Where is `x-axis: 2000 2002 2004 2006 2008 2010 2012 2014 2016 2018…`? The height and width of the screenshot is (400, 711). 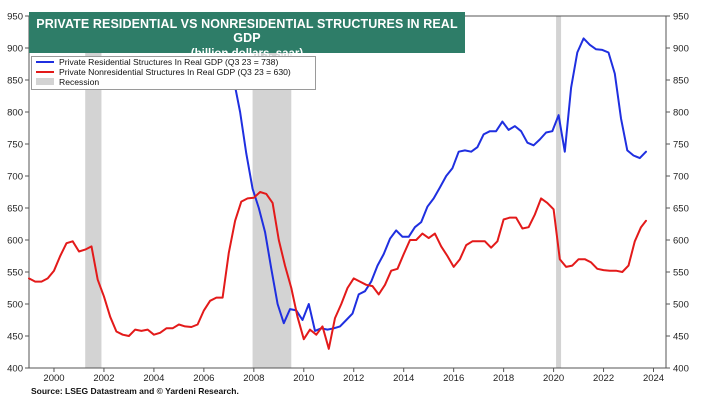
x-axis: 2000 2002 2004 2006 2008 2010 2012 2014 2016 2018… is located at coordinates (353, 376).